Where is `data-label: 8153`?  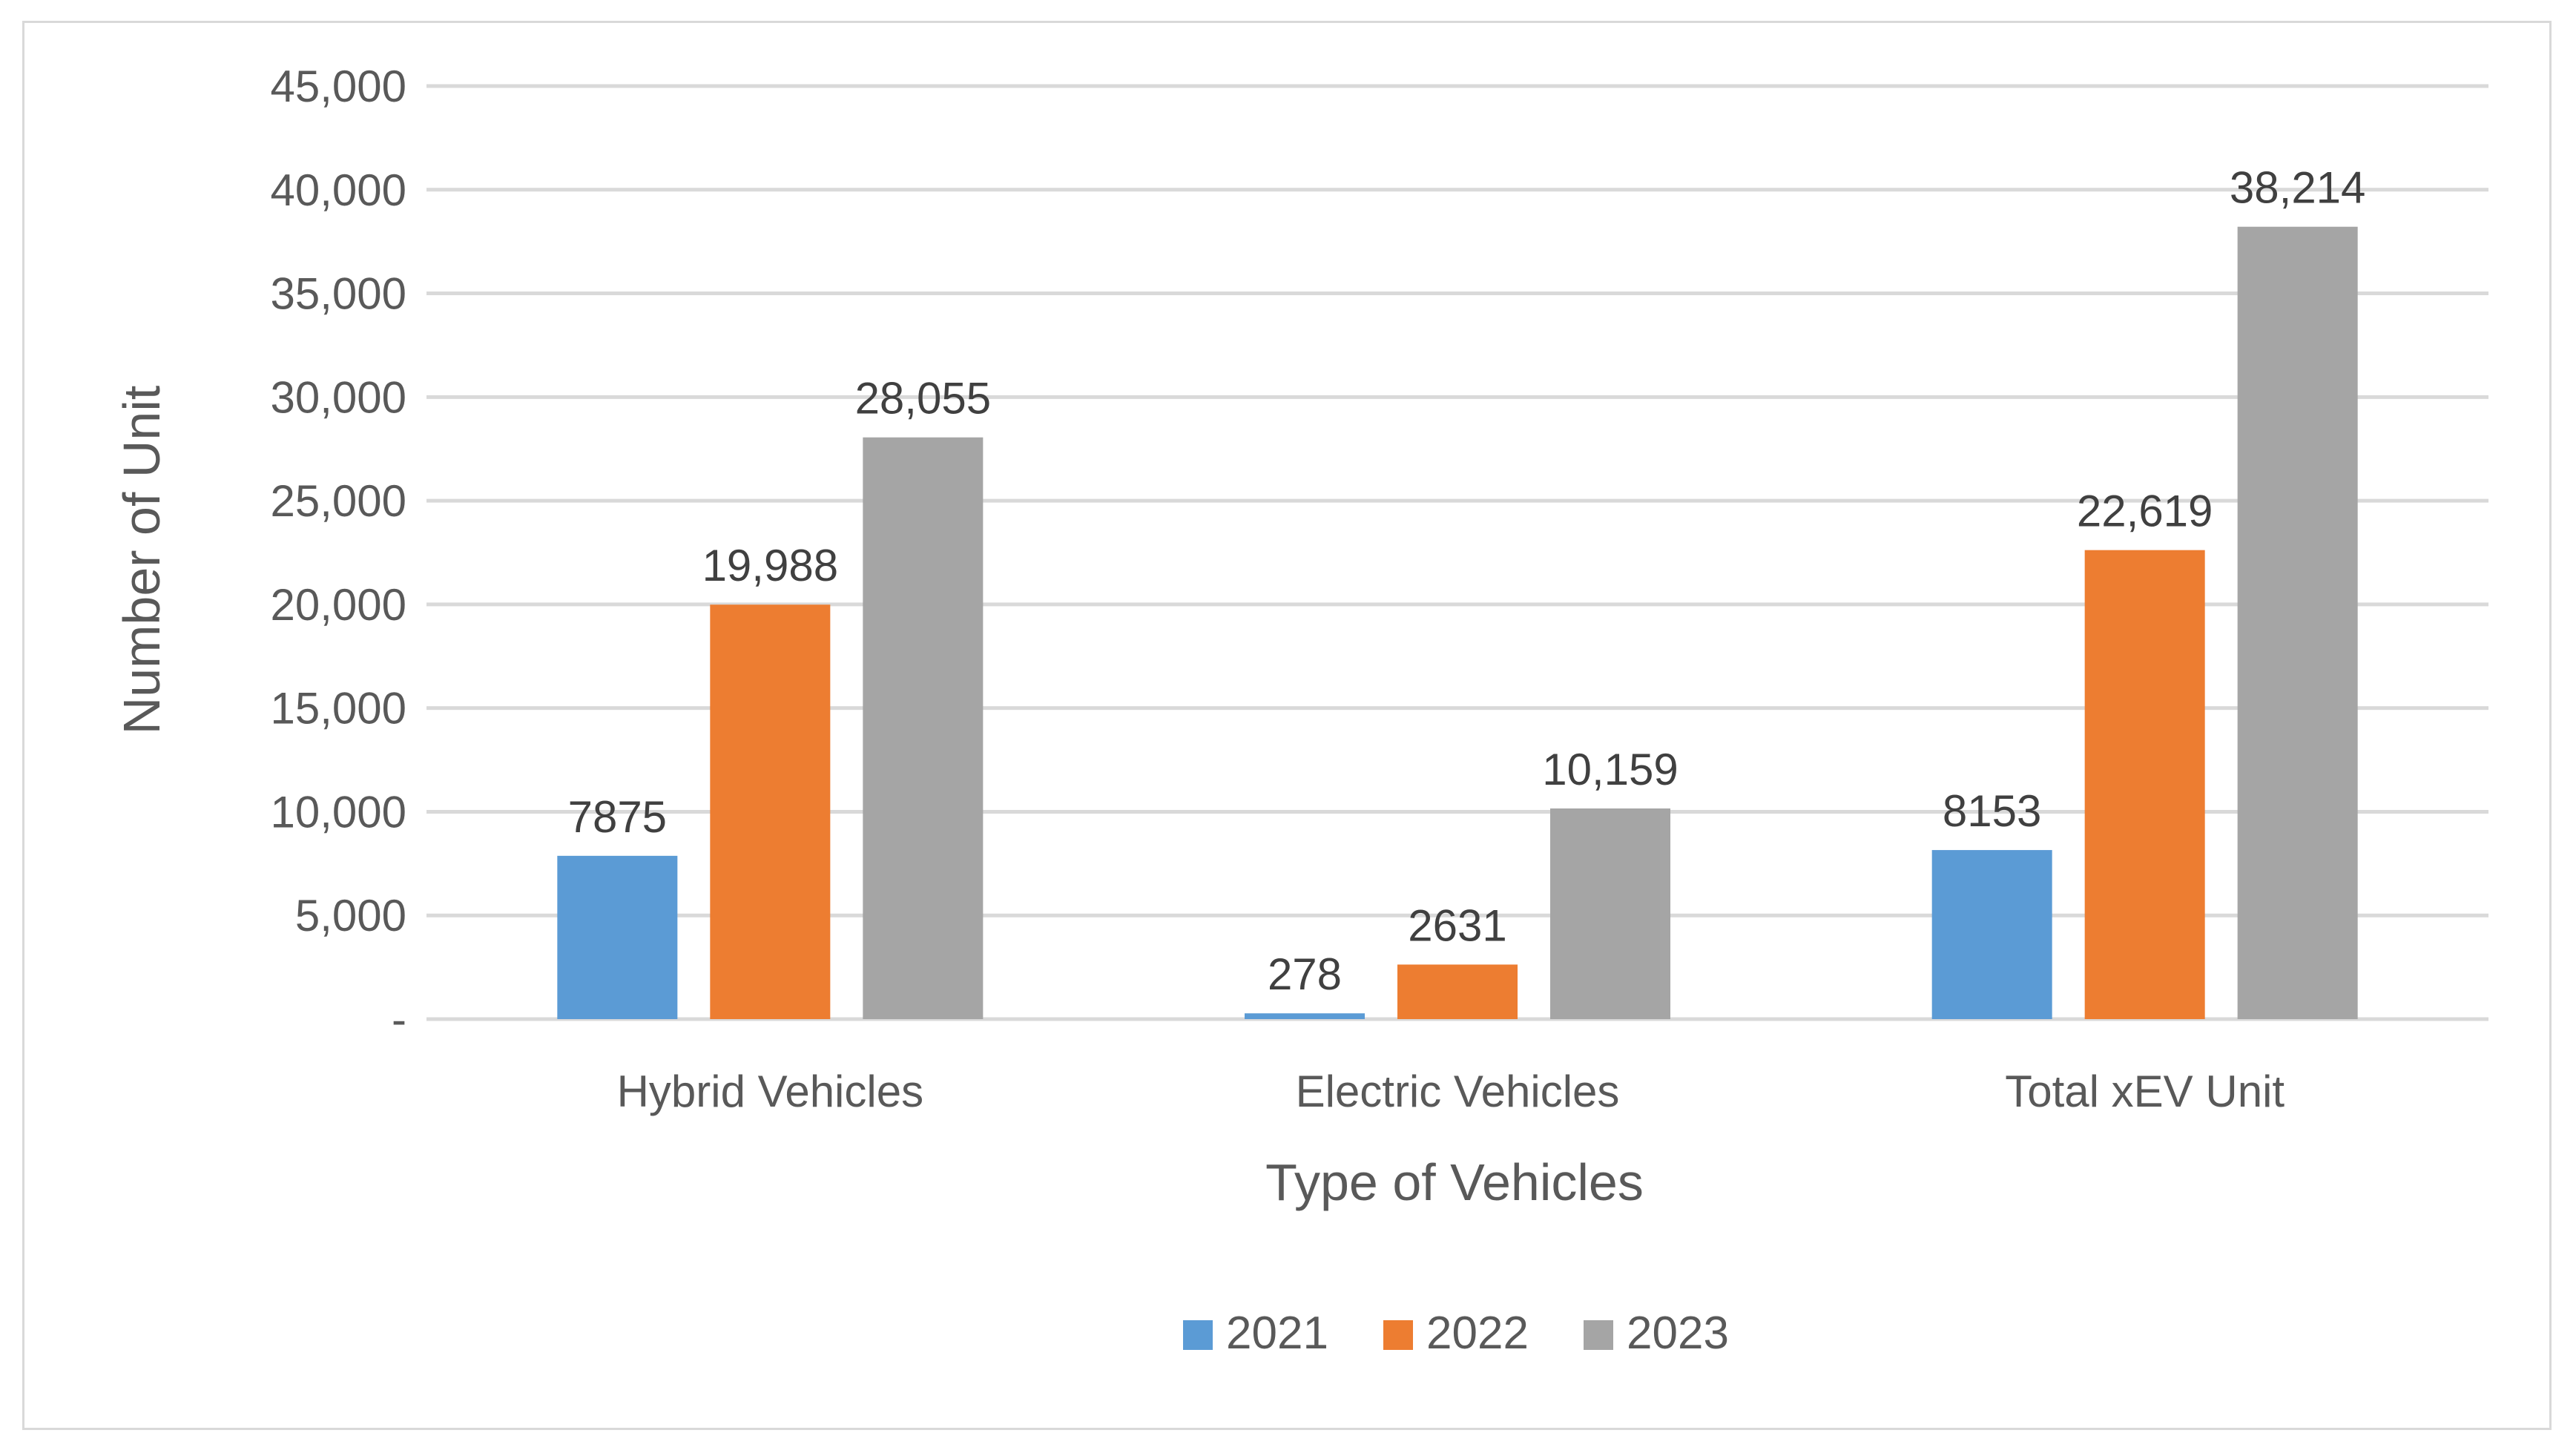 data-label: 8153 is located at coordinates (1992, 811).